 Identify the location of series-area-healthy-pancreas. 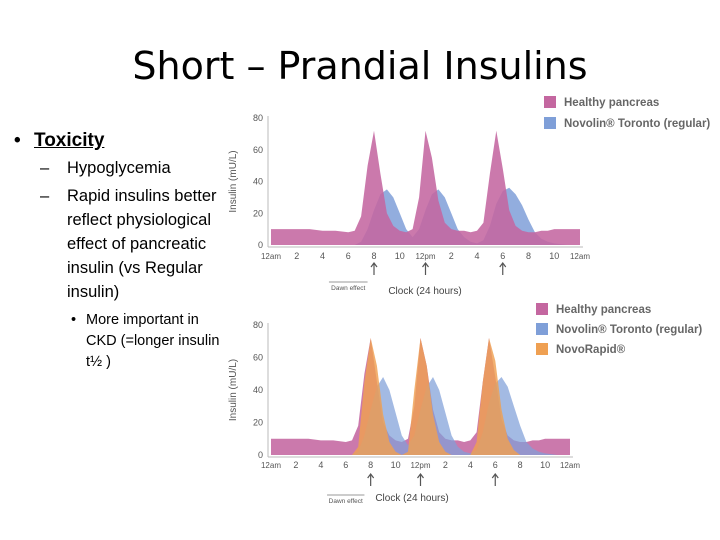
(425, 187).